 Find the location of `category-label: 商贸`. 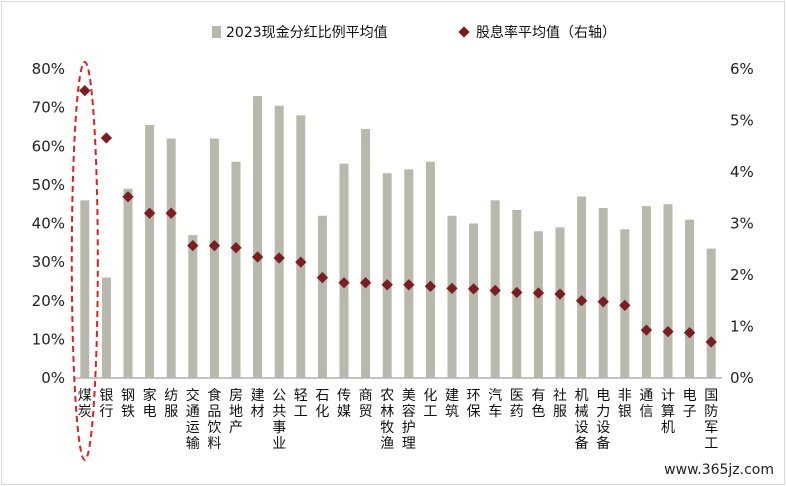

category-label: 商贸 is located at coordinates (366, 404).